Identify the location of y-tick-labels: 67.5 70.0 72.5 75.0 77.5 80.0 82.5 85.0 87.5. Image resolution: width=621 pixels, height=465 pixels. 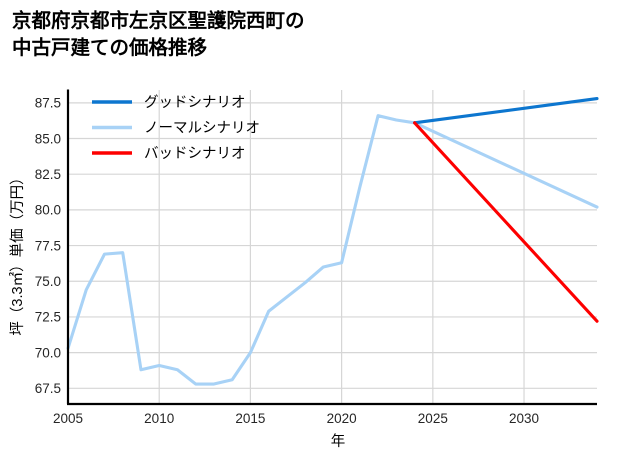
(48, 246).